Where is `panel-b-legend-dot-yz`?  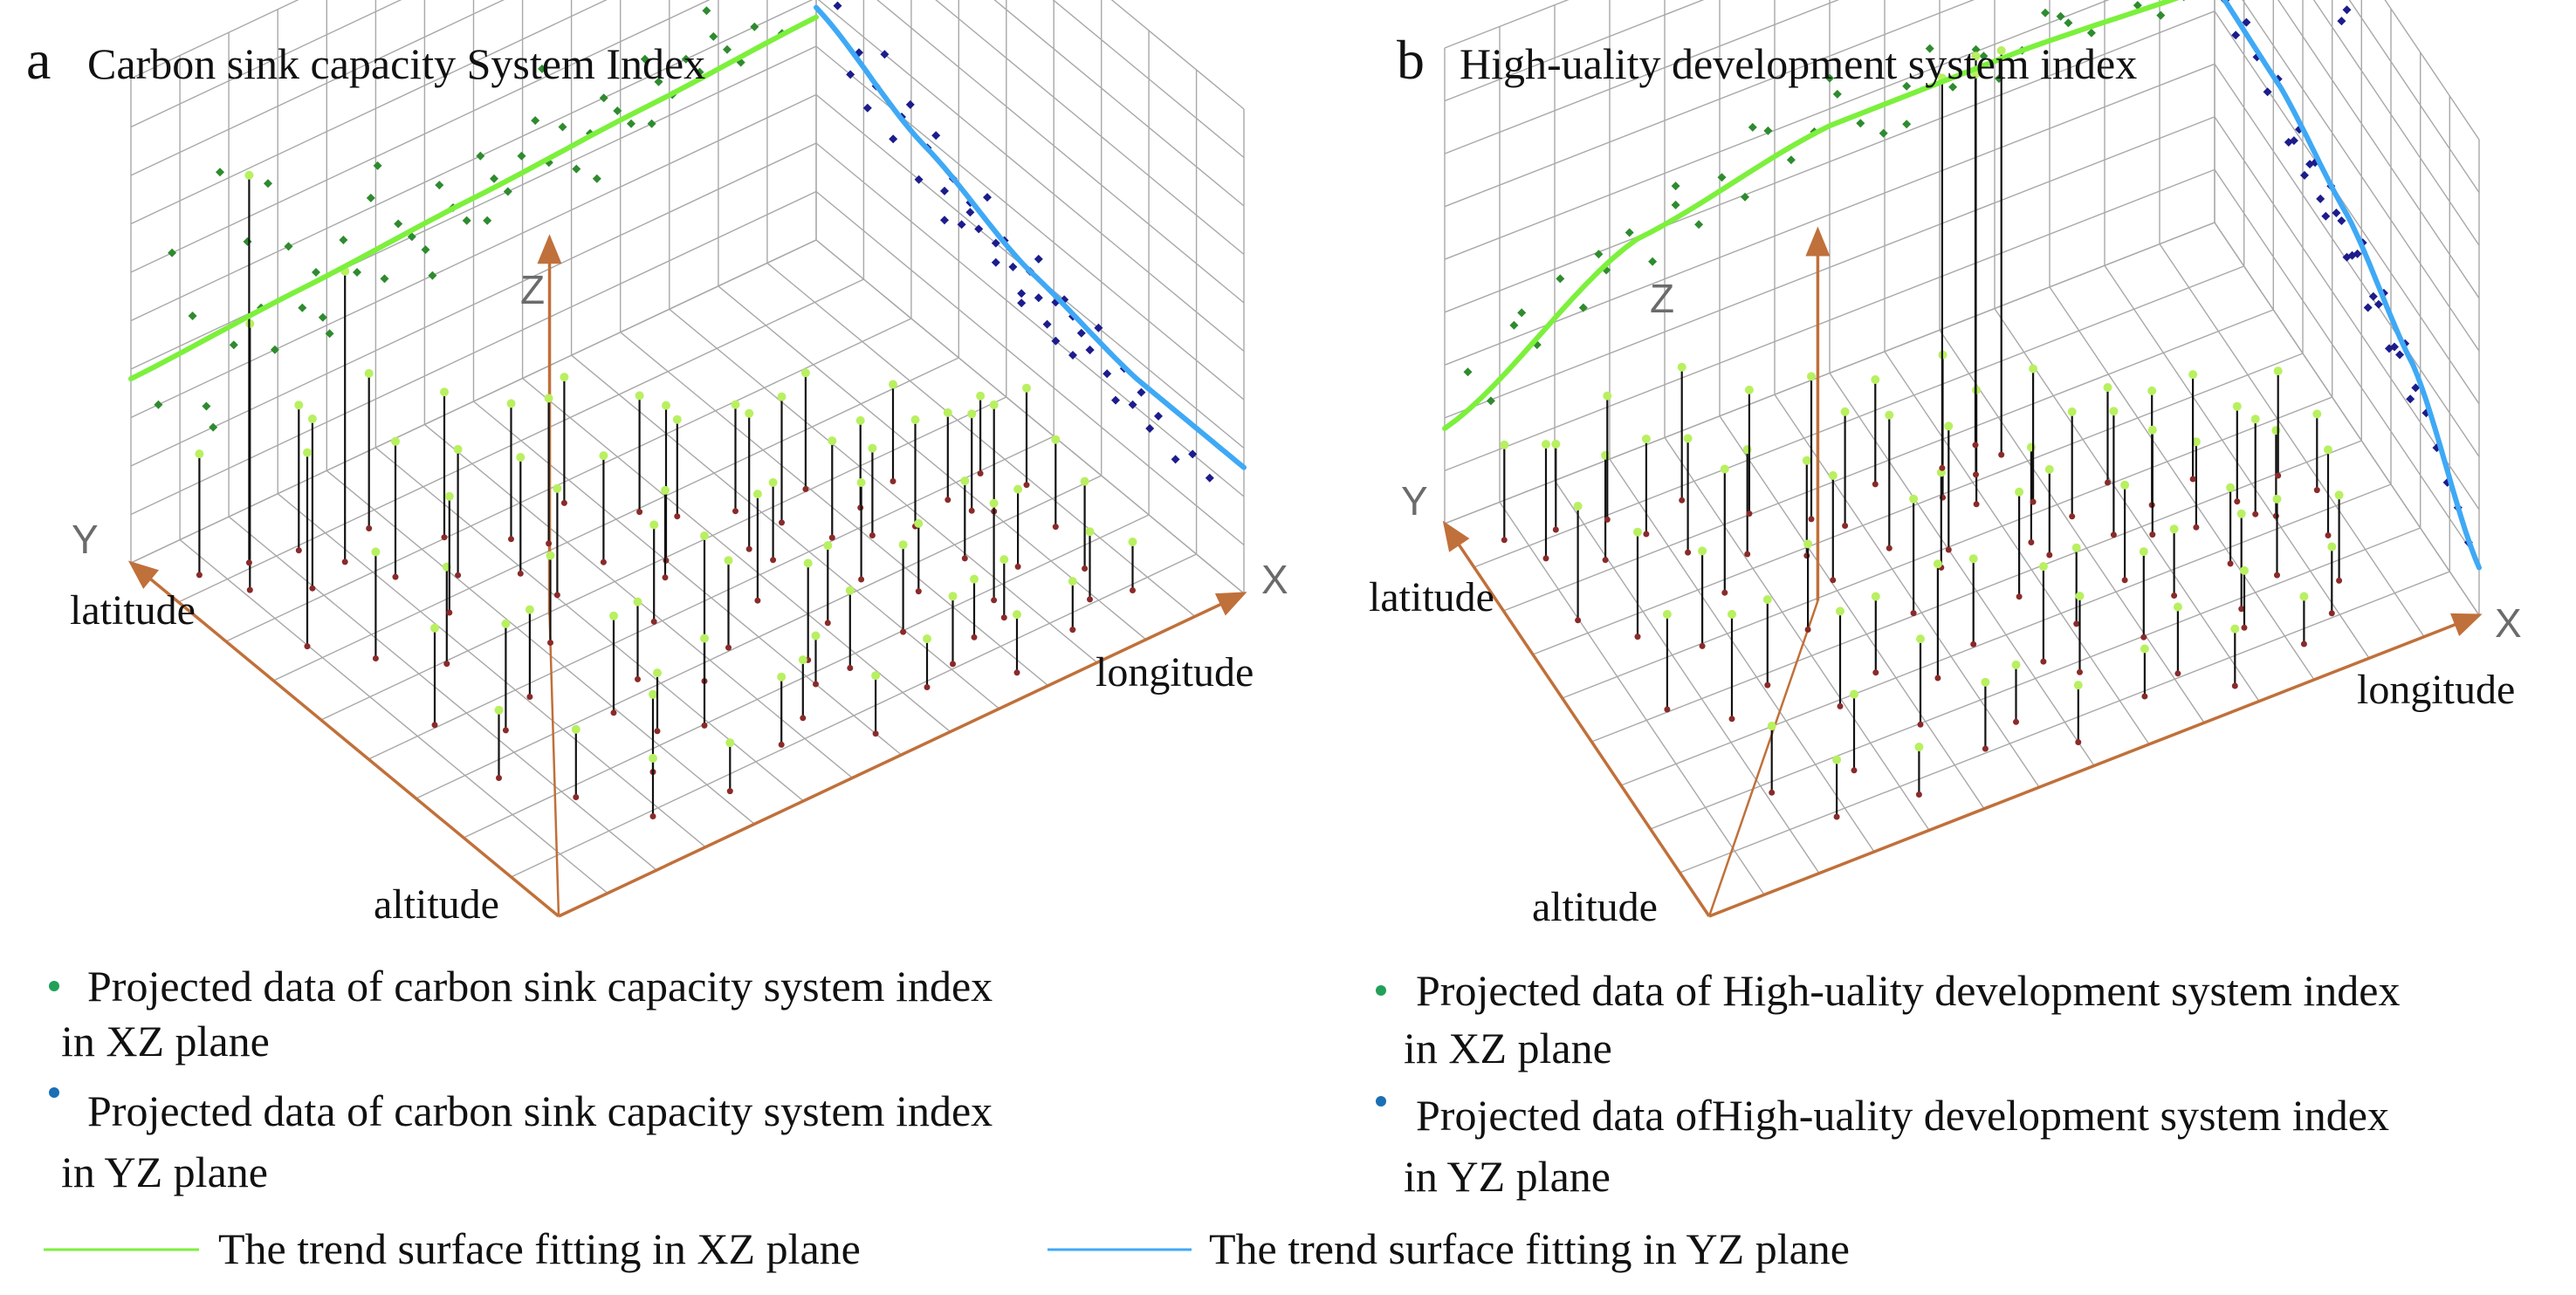 panel-b-legend-dot-yz is located at coordinates (1381, 1101).